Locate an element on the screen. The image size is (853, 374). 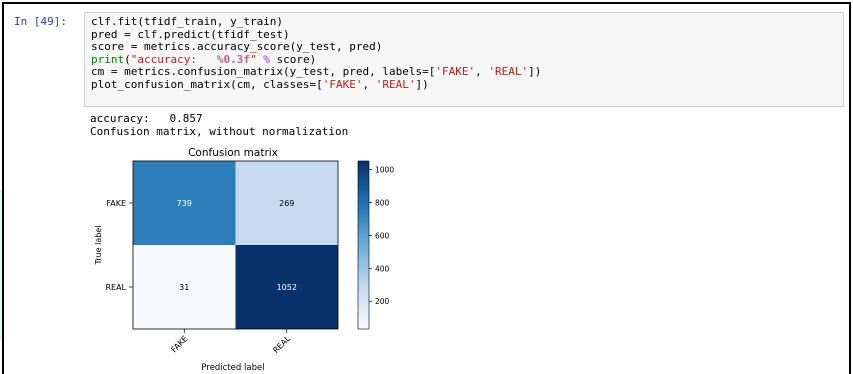
cell-value-label: 1052 is located at coordinates (287, 287).